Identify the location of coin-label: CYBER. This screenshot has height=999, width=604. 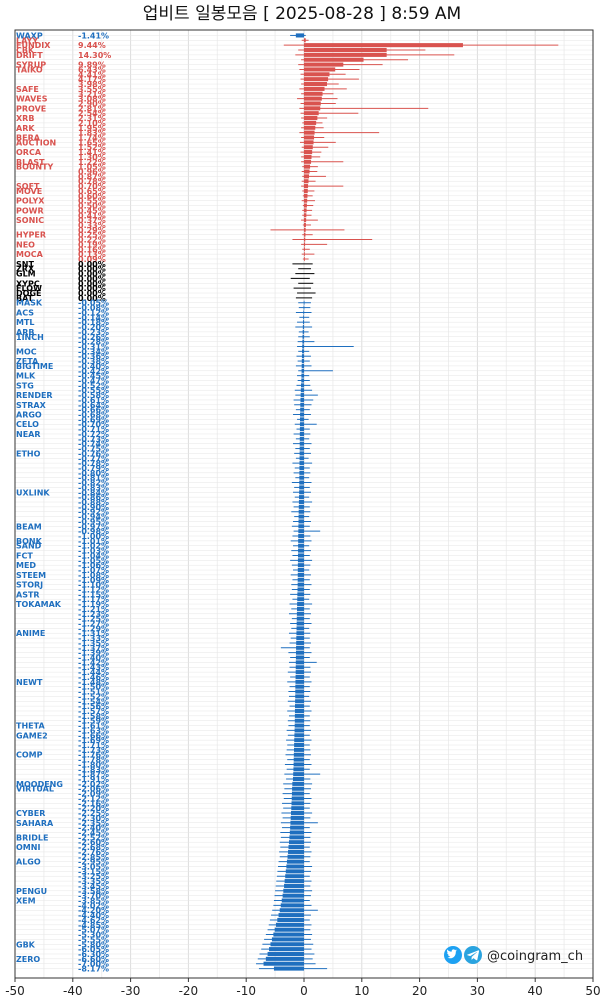
(30, 813).